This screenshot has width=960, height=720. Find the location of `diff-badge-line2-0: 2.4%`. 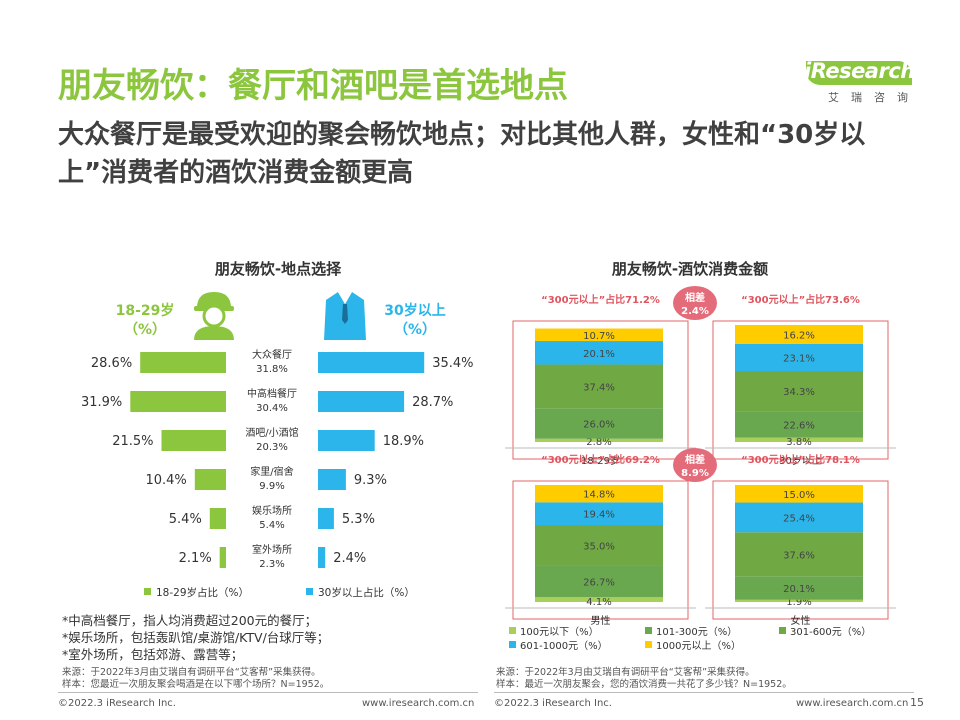

diff-badge-line2-0: 2.4% is located at coordinates (695, 311).